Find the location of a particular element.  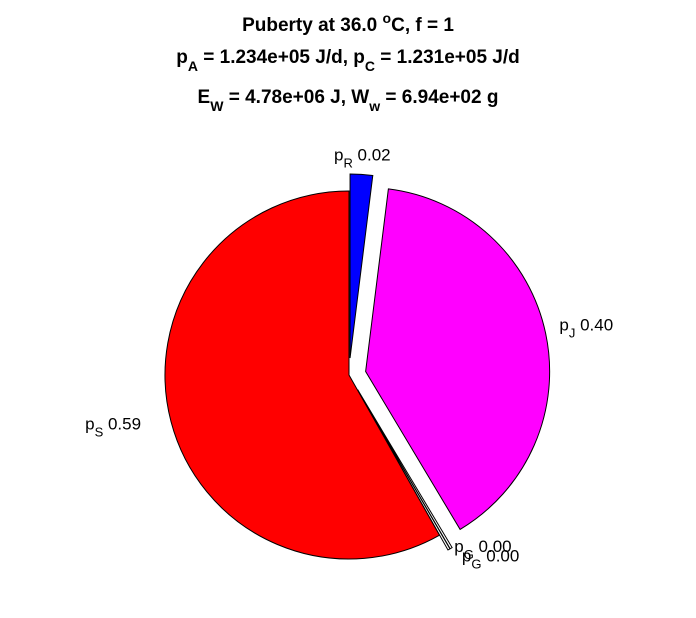

slice-label-s-4: pS 0.59 is located at coordinates (113, 427).